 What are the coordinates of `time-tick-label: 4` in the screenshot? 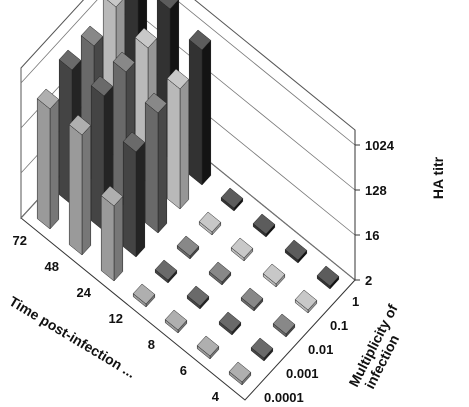 It's located at (216, 396).